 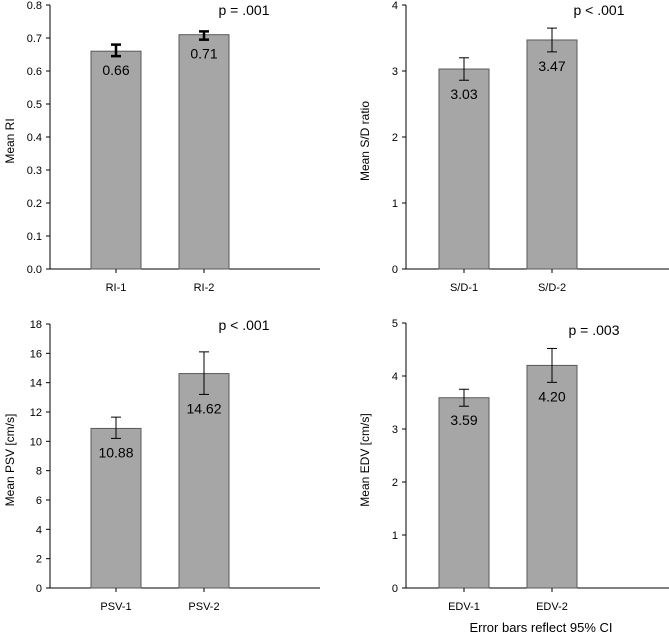 I want to click on data-label: 14.62, so click(x=203, y=408).